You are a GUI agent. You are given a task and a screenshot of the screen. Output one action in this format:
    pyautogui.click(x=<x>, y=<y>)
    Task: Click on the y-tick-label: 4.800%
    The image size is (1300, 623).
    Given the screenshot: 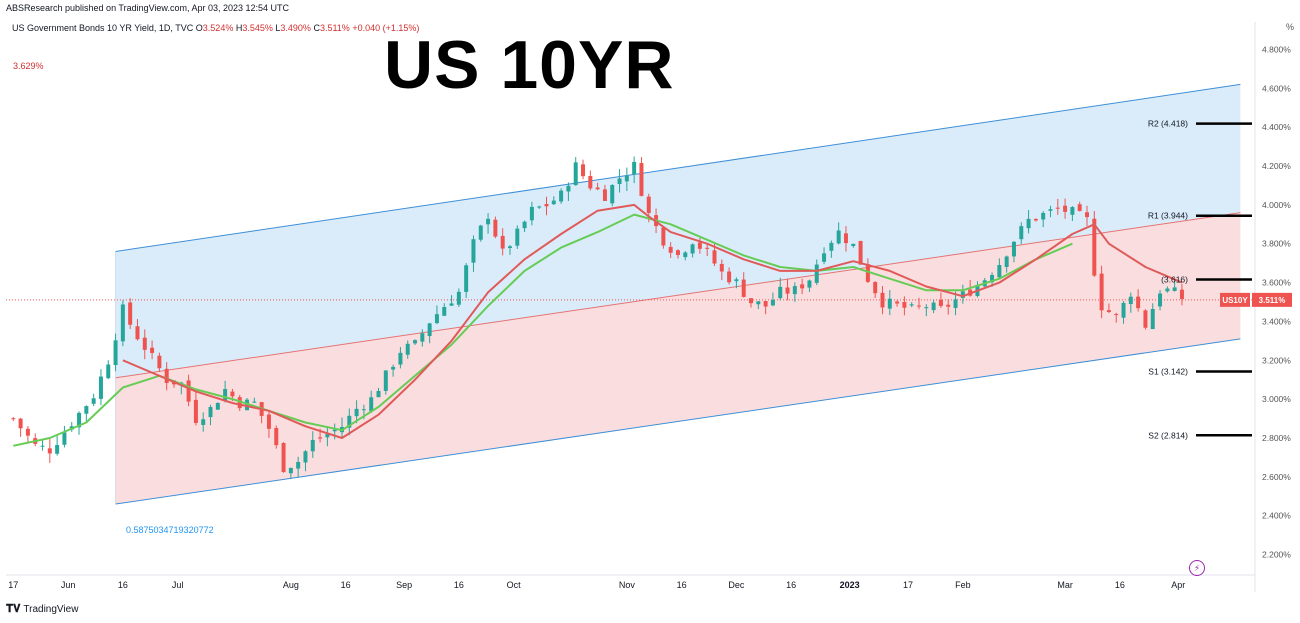 What is the action you would take?
    pyautogui.click(x=1276, y=49)
    